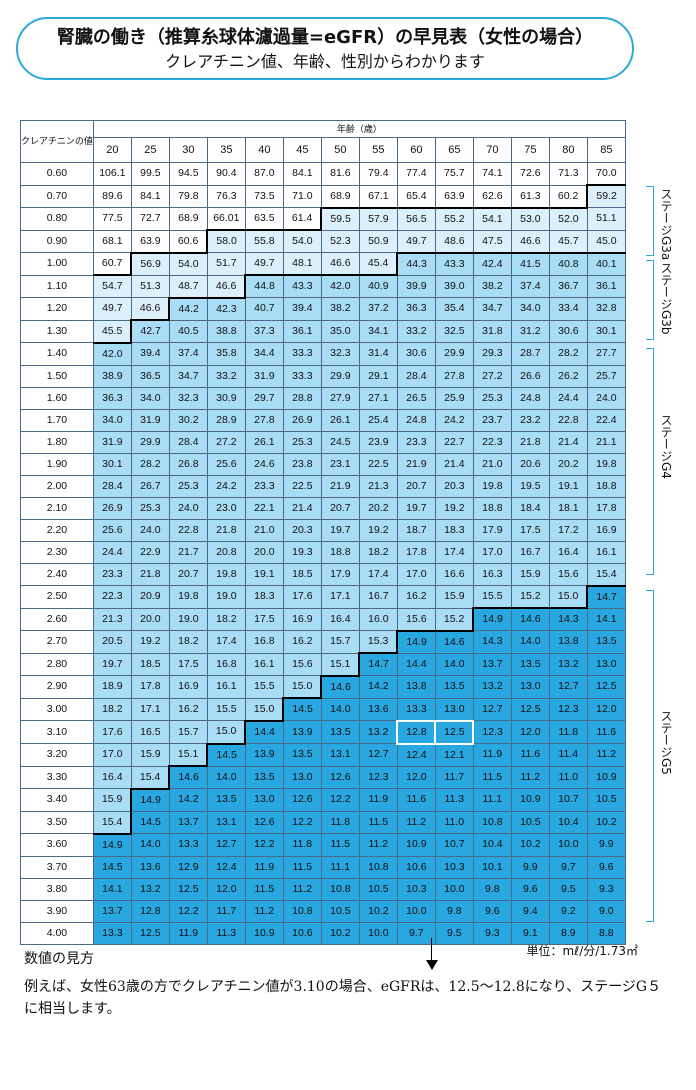 The image size is (696, 1090). What do you see at coordinates (226, 732) in the screenshot?
I see `egfr-cell: 15.0` at bounding box center [226, 732].